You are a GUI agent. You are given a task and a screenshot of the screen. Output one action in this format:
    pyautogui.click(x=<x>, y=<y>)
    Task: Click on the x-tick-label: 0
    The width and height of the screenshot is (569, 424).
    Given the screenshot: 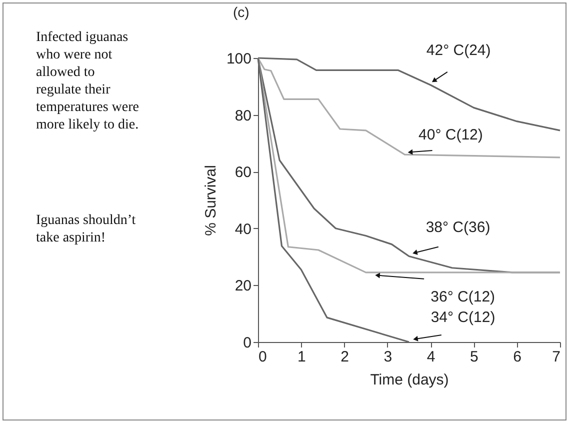 What is the action you would take?
    pyautogui.click(x=262, y=357)
    